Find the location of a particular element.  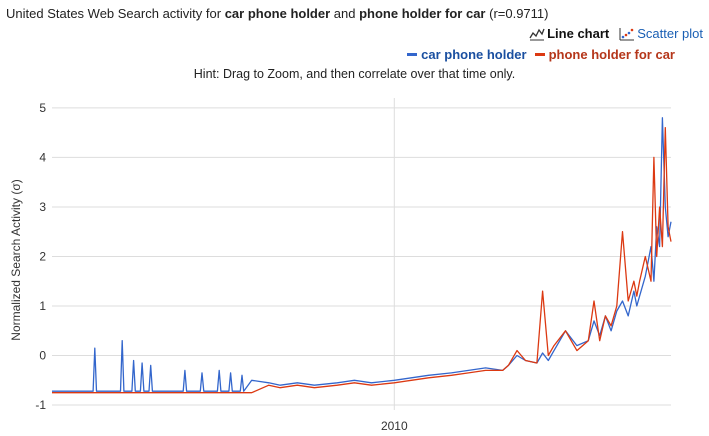

x-tick-label: 2010 is located at coordinates (394, 426).